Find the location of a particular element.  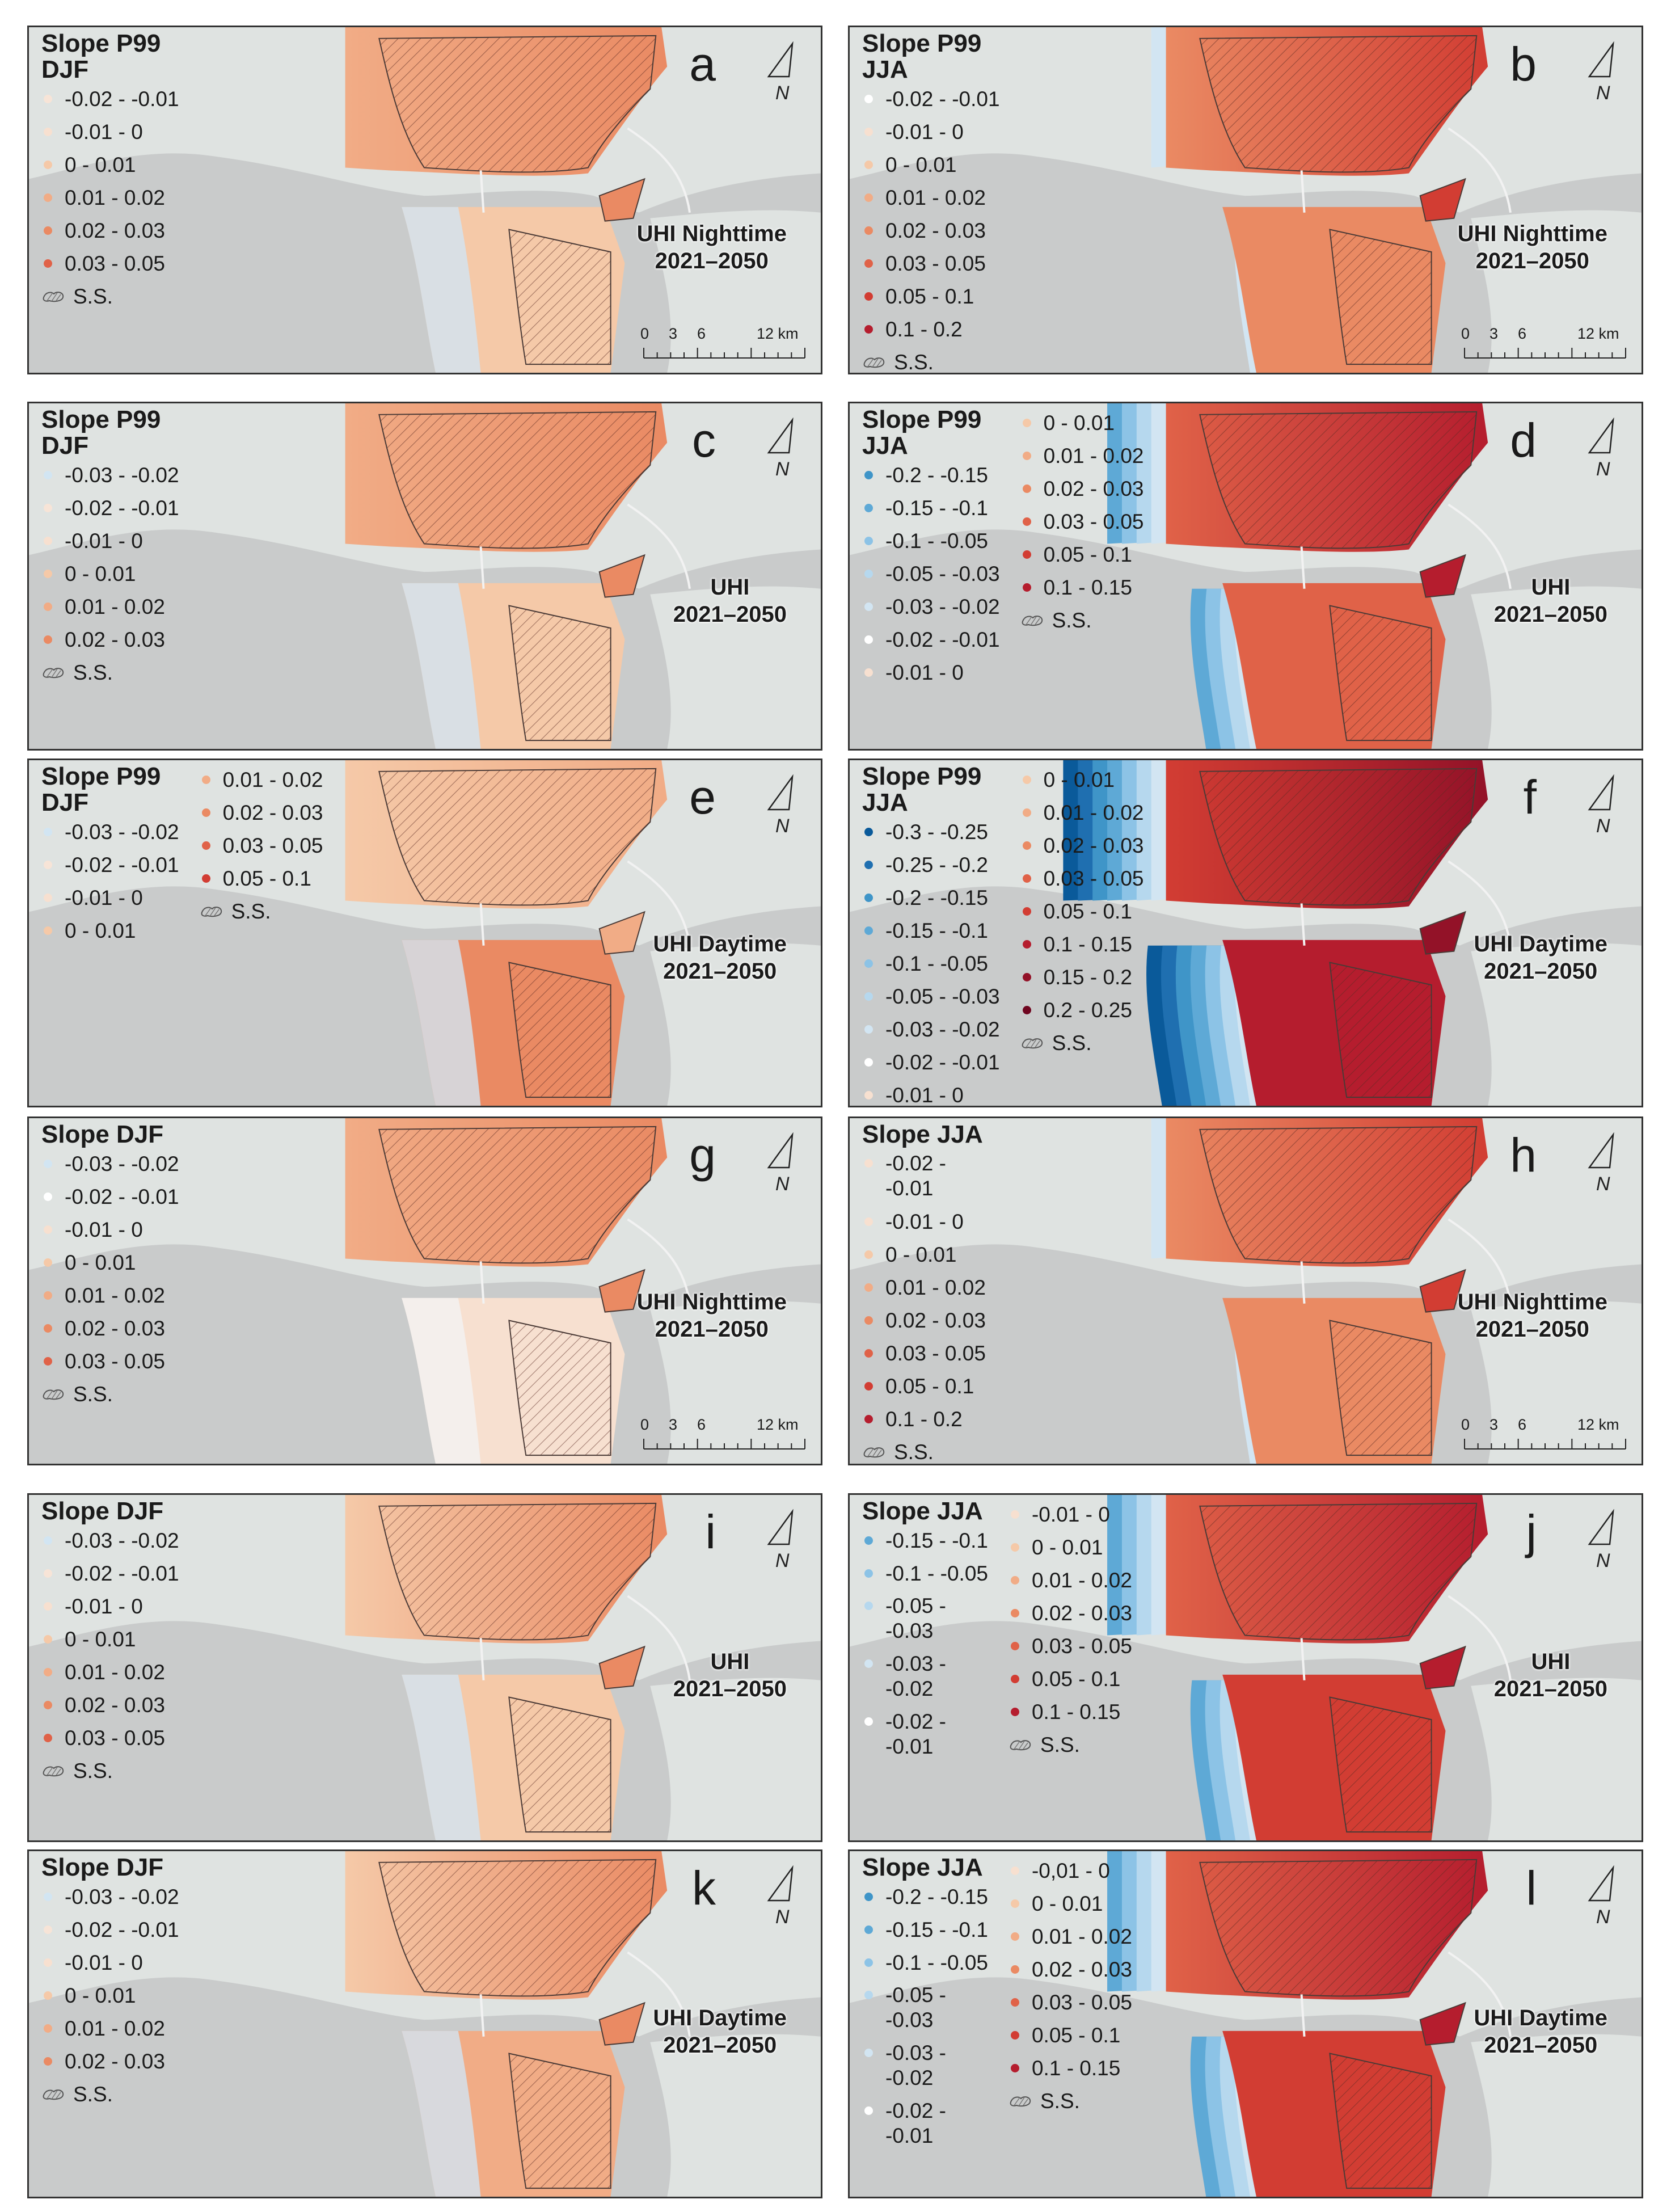

legend-item: 0.1 - 0.2 is located at coordinates (924, 1419).